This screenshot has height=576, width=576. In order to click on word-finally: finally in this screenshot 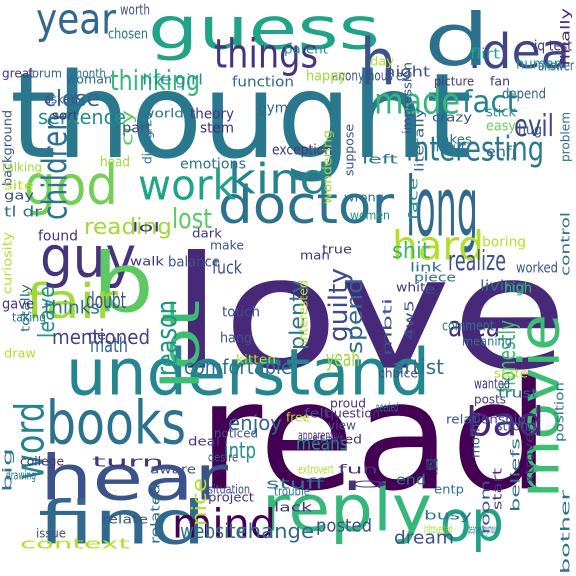, I will do `click(565, 36)`.